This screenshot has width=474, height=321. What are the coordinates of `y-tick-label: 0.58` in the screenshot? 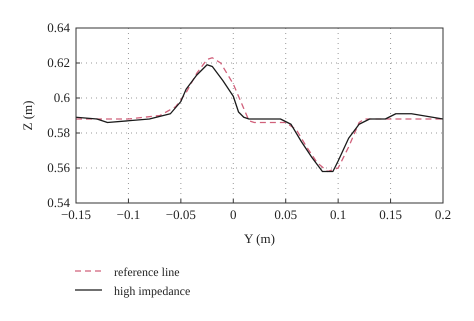 It's located at (58, 132).